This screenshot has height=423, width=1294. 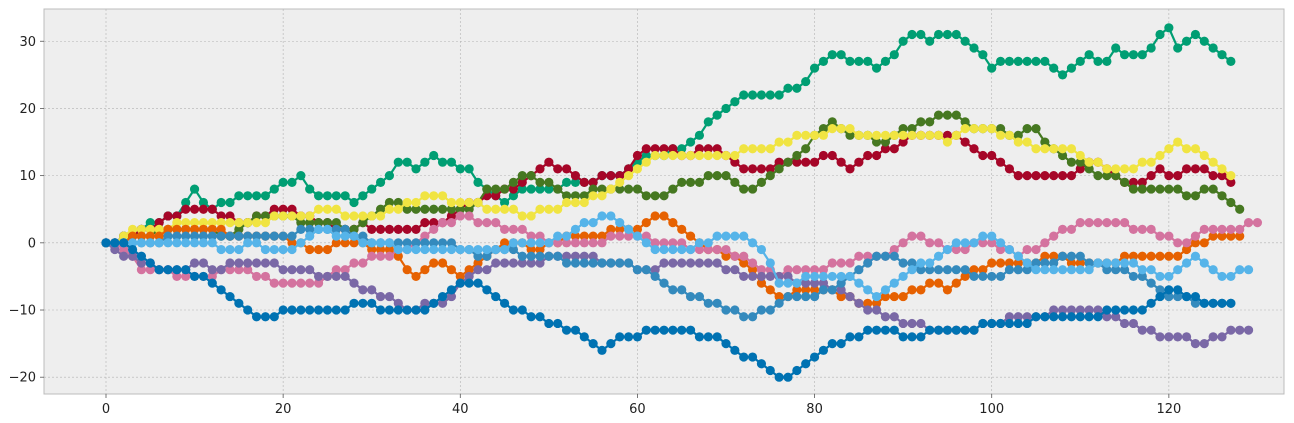 What do you see at coordinates (22, 378) in the screenshot?
I see `y-tick-label: −20` at bounding box center [22, 378].